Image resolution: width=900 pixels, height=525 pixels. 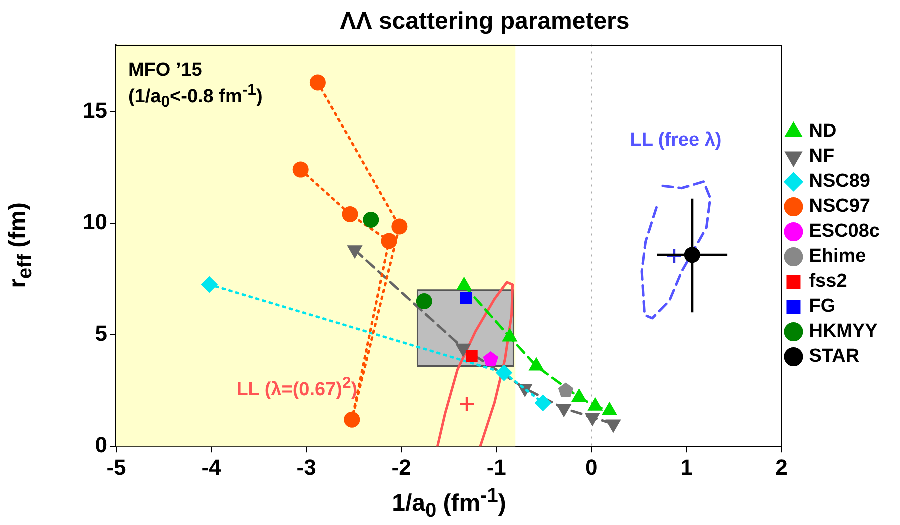 I want to click on x-tick-label: -3, so click(x=306, y=467).